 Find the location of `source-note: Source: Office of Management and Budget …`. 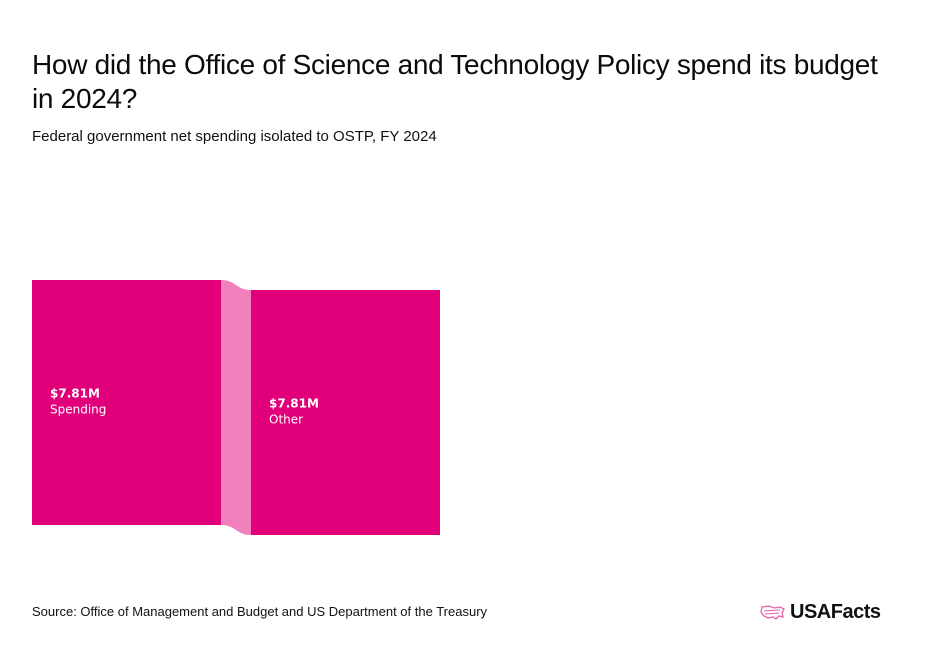

source-note: Source: Office of Management and Budget … is located at coordinates (260, 611).